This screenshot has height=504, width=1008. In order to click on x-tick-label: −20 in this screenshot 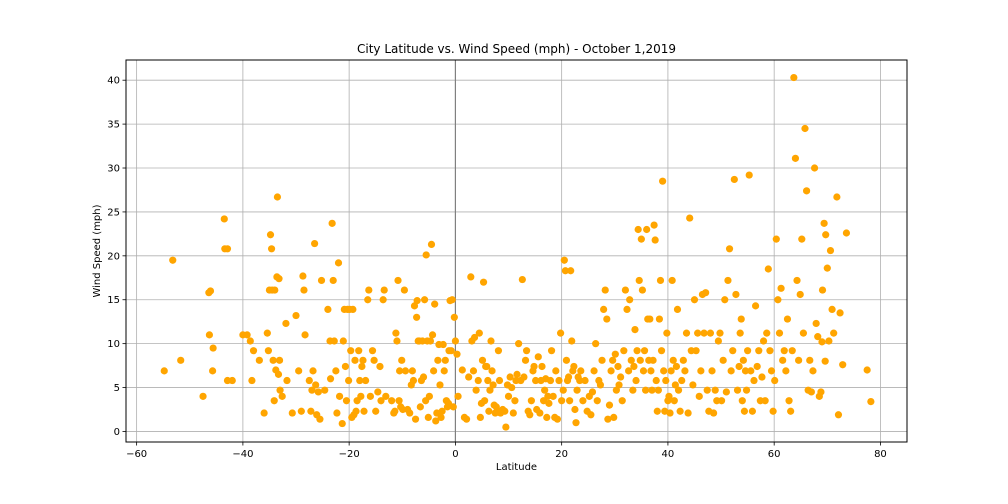, I will do `click(349, 454)`.